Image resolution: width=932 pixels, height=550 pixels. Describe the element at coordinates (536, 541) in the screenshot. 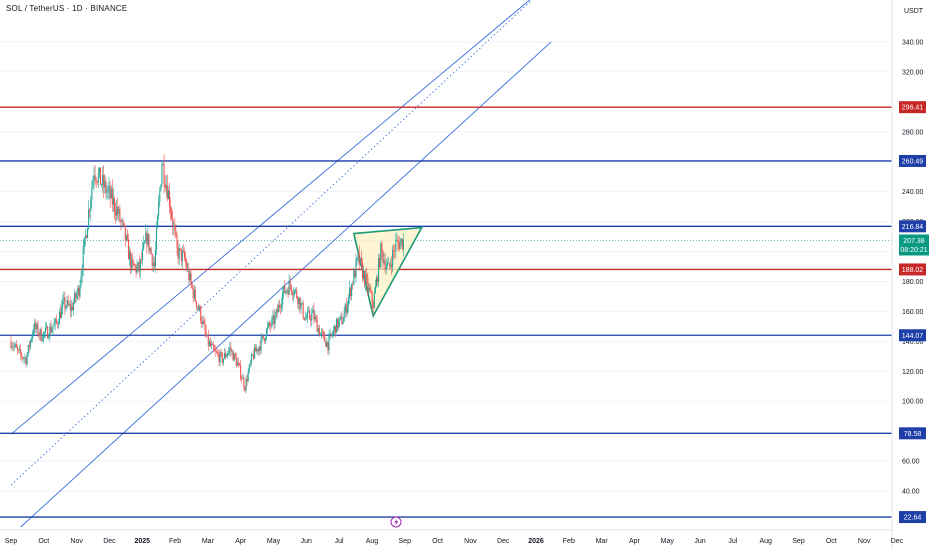

I see `time-tick-label: 2026` at that location.